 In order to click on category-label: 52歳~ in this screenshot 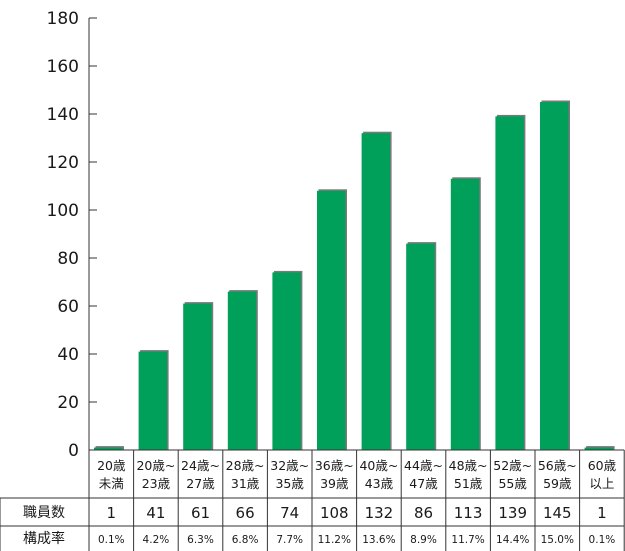, I will do `click(512, 465)`.